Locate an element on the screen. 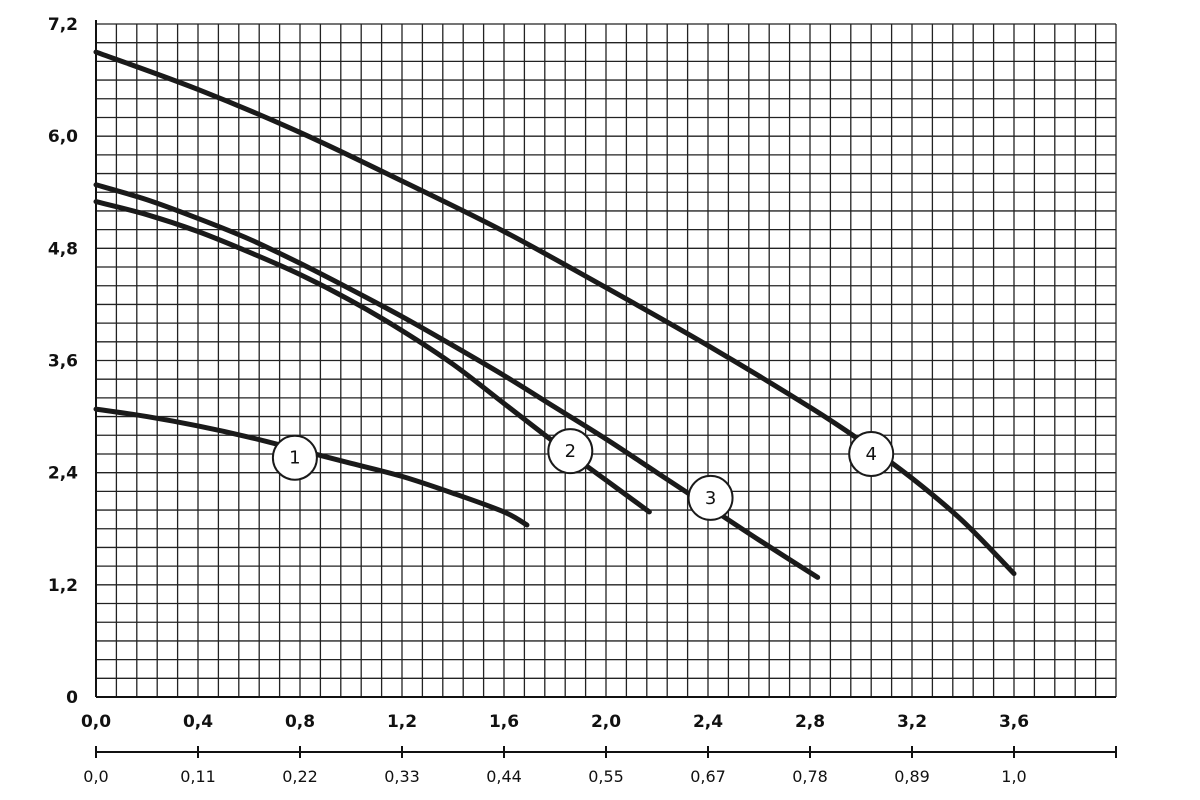  y-tick-label: 3,6 is located at coordinates (63, 362).